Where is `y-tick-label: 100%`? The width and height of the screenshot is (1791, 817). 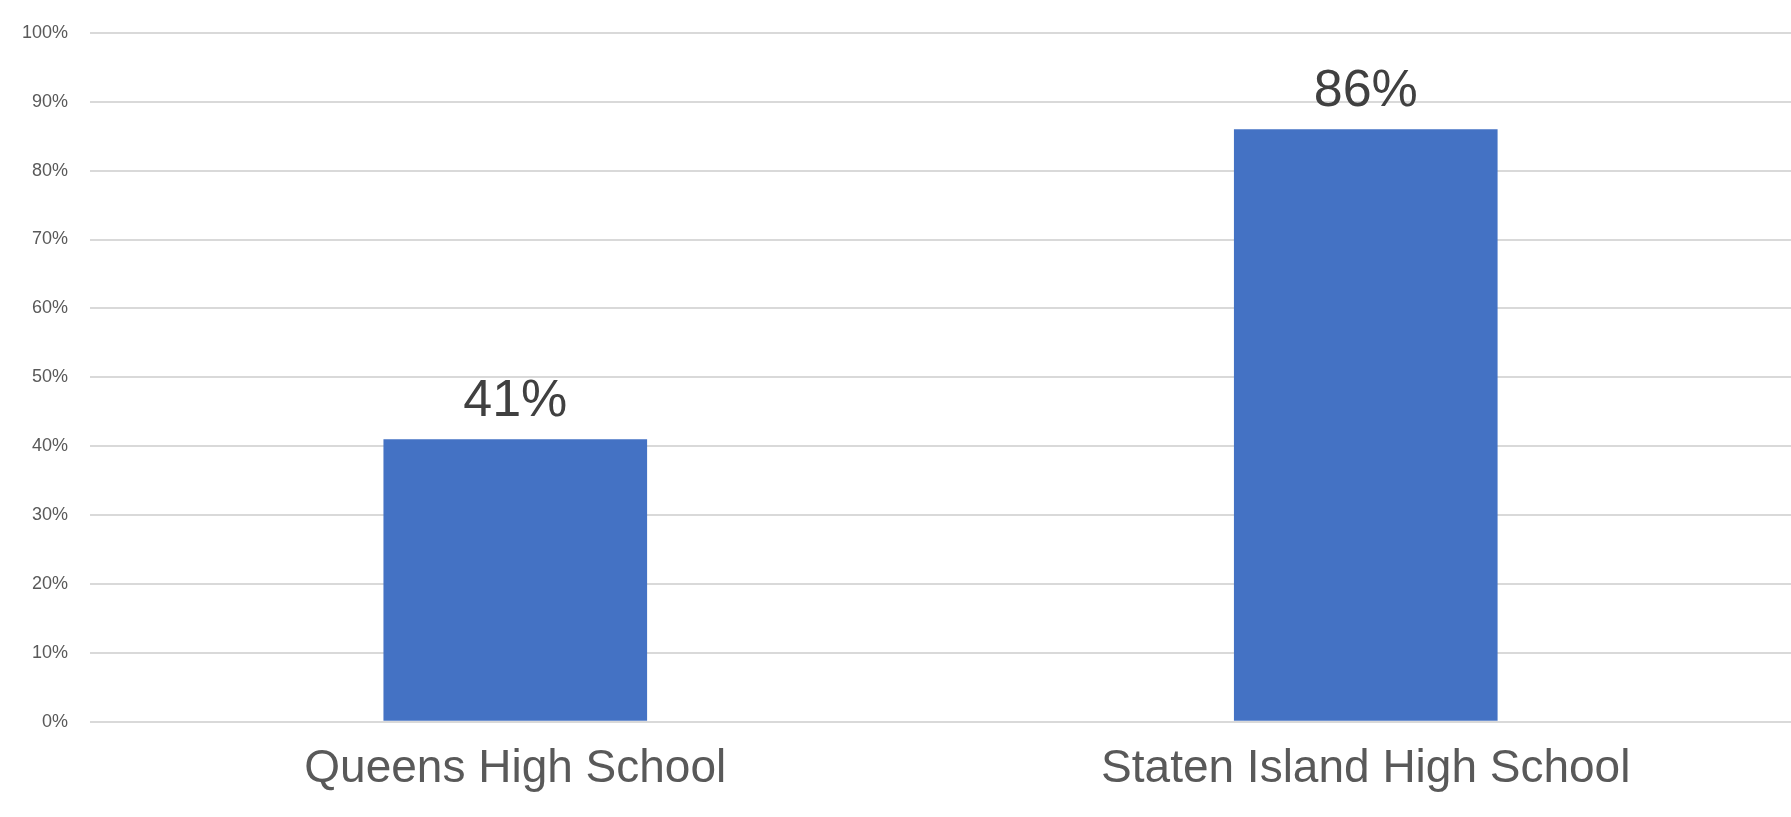 y-tick-label: 100% is located at coordinates (45, 31).